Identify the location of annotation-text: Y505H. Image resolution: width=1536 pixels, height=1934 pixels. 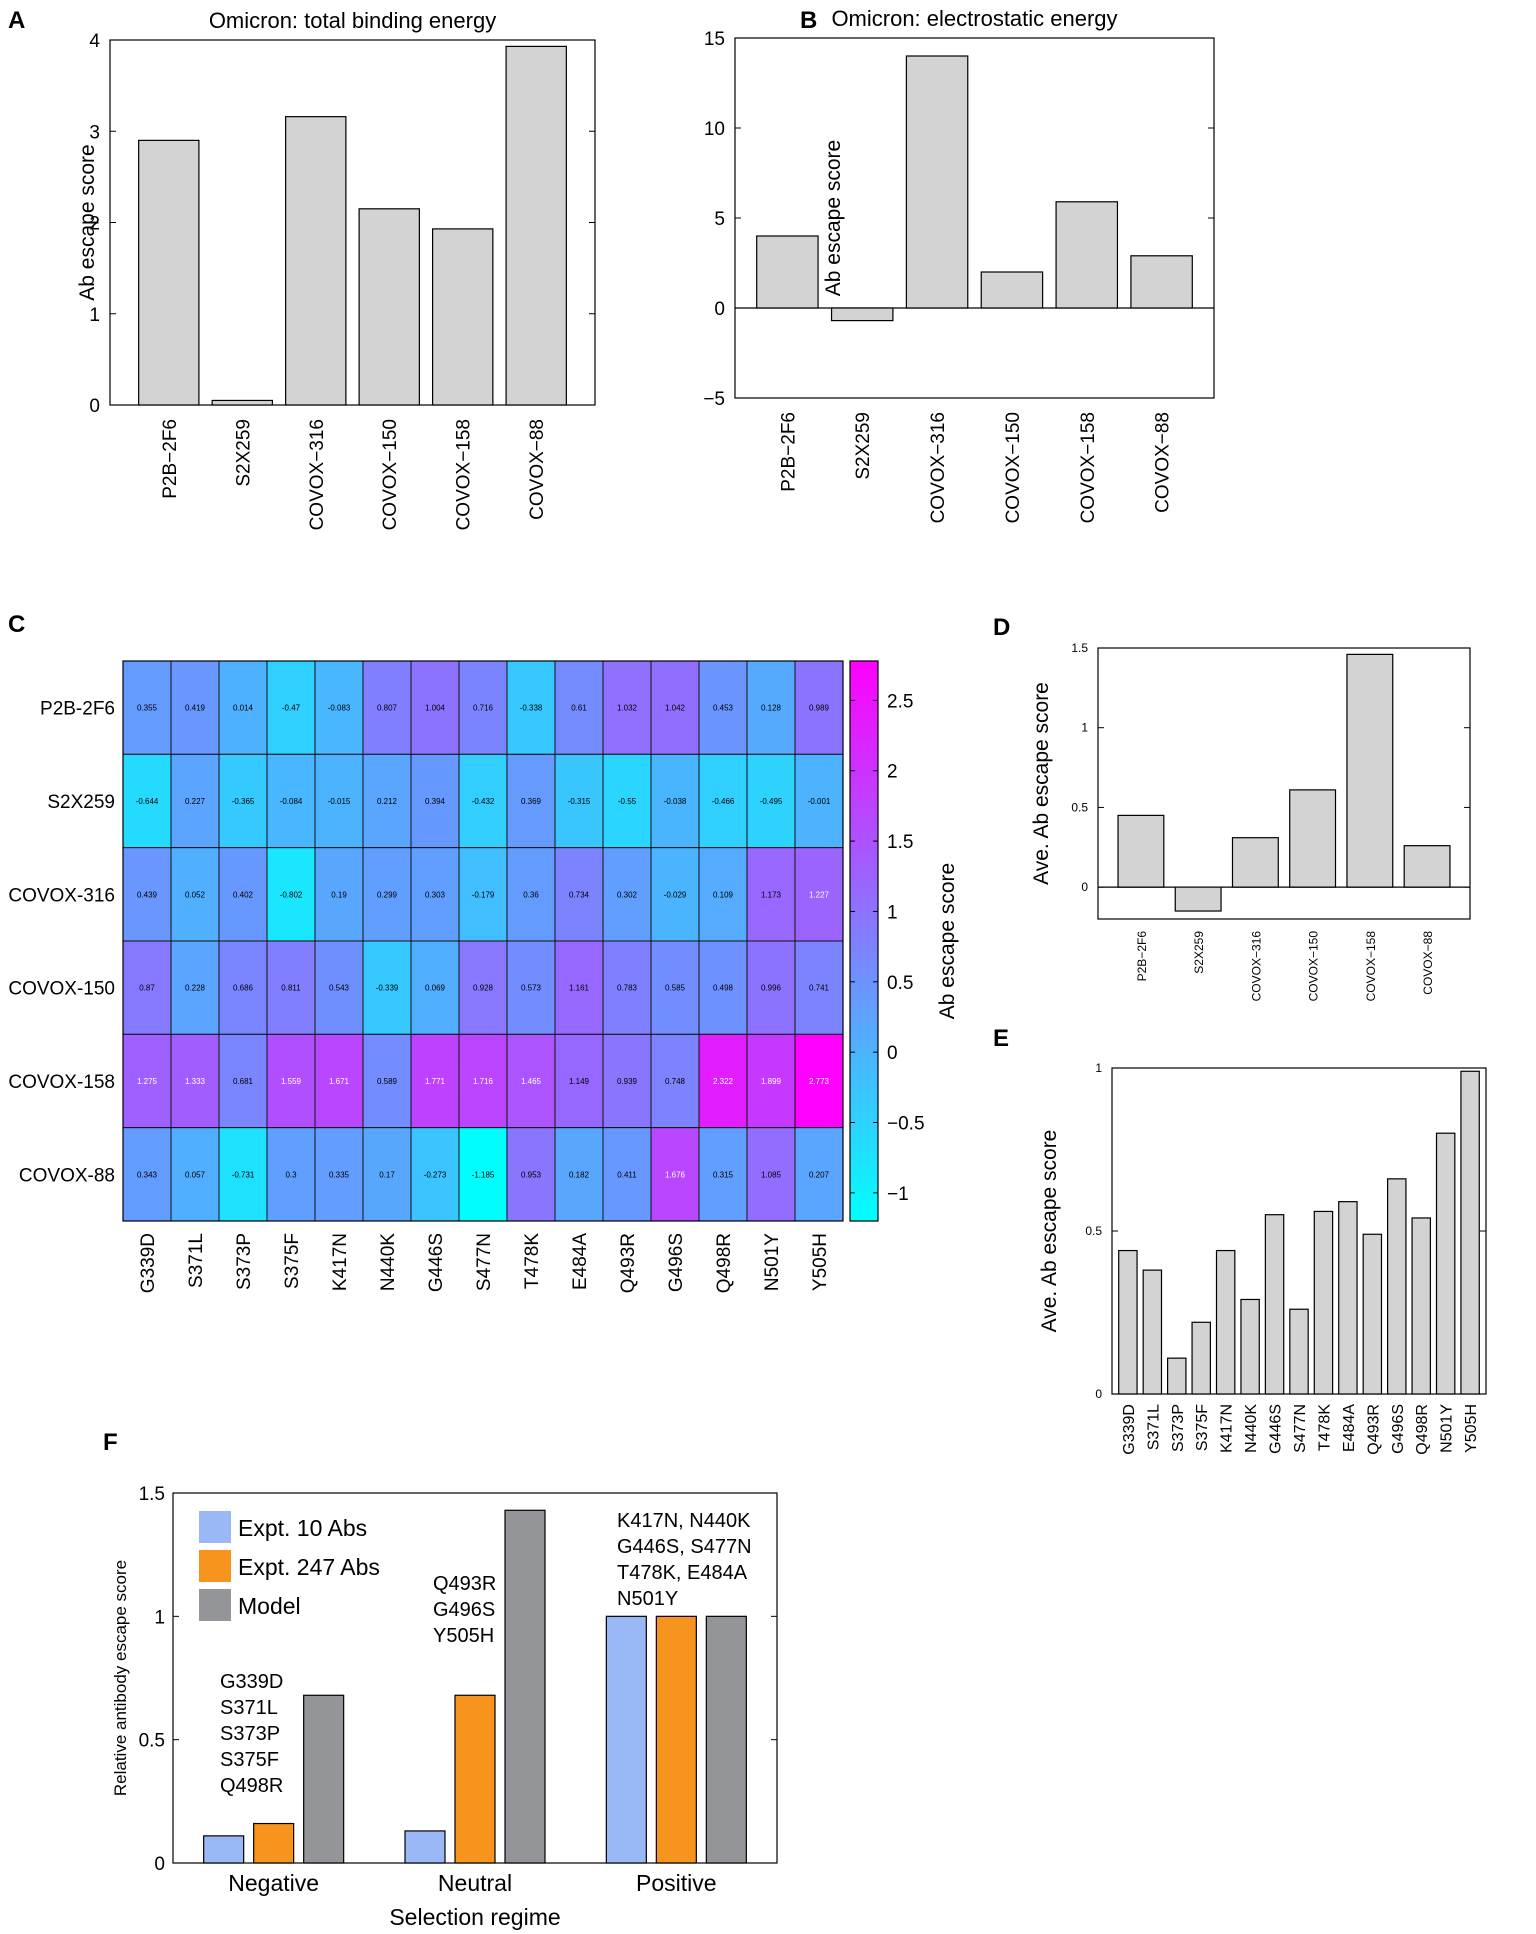
(463, 1636).